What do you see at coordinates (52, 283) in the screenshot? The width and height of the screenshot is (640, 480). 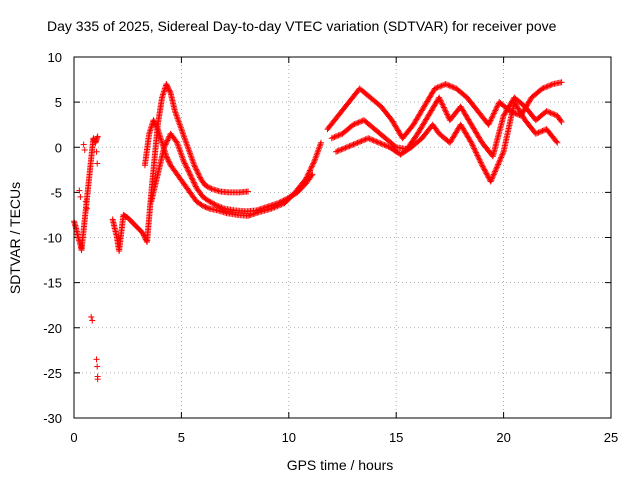 I see `y-tick-label: -15` at bounding box center [52, 283].